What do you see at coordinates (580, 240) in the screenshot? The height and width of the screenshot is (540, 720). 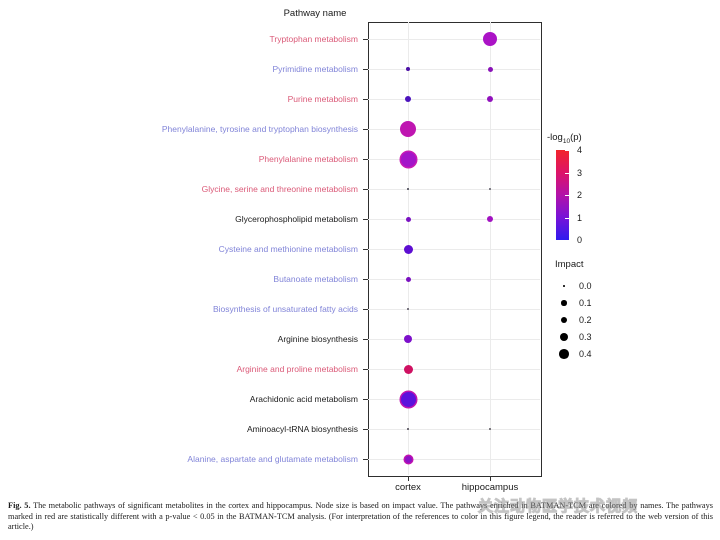 I see `color-legend-tick-label: 0` at bounding box center [580, 240].